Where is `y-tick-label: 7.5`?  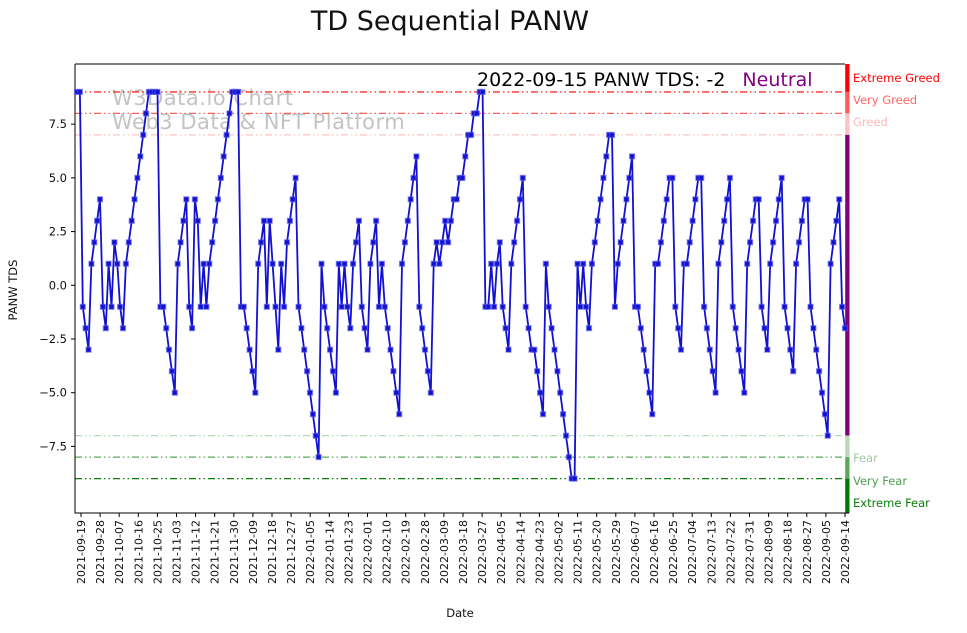 y-tick-label: 7.5 is located at coordinates (58, 124).